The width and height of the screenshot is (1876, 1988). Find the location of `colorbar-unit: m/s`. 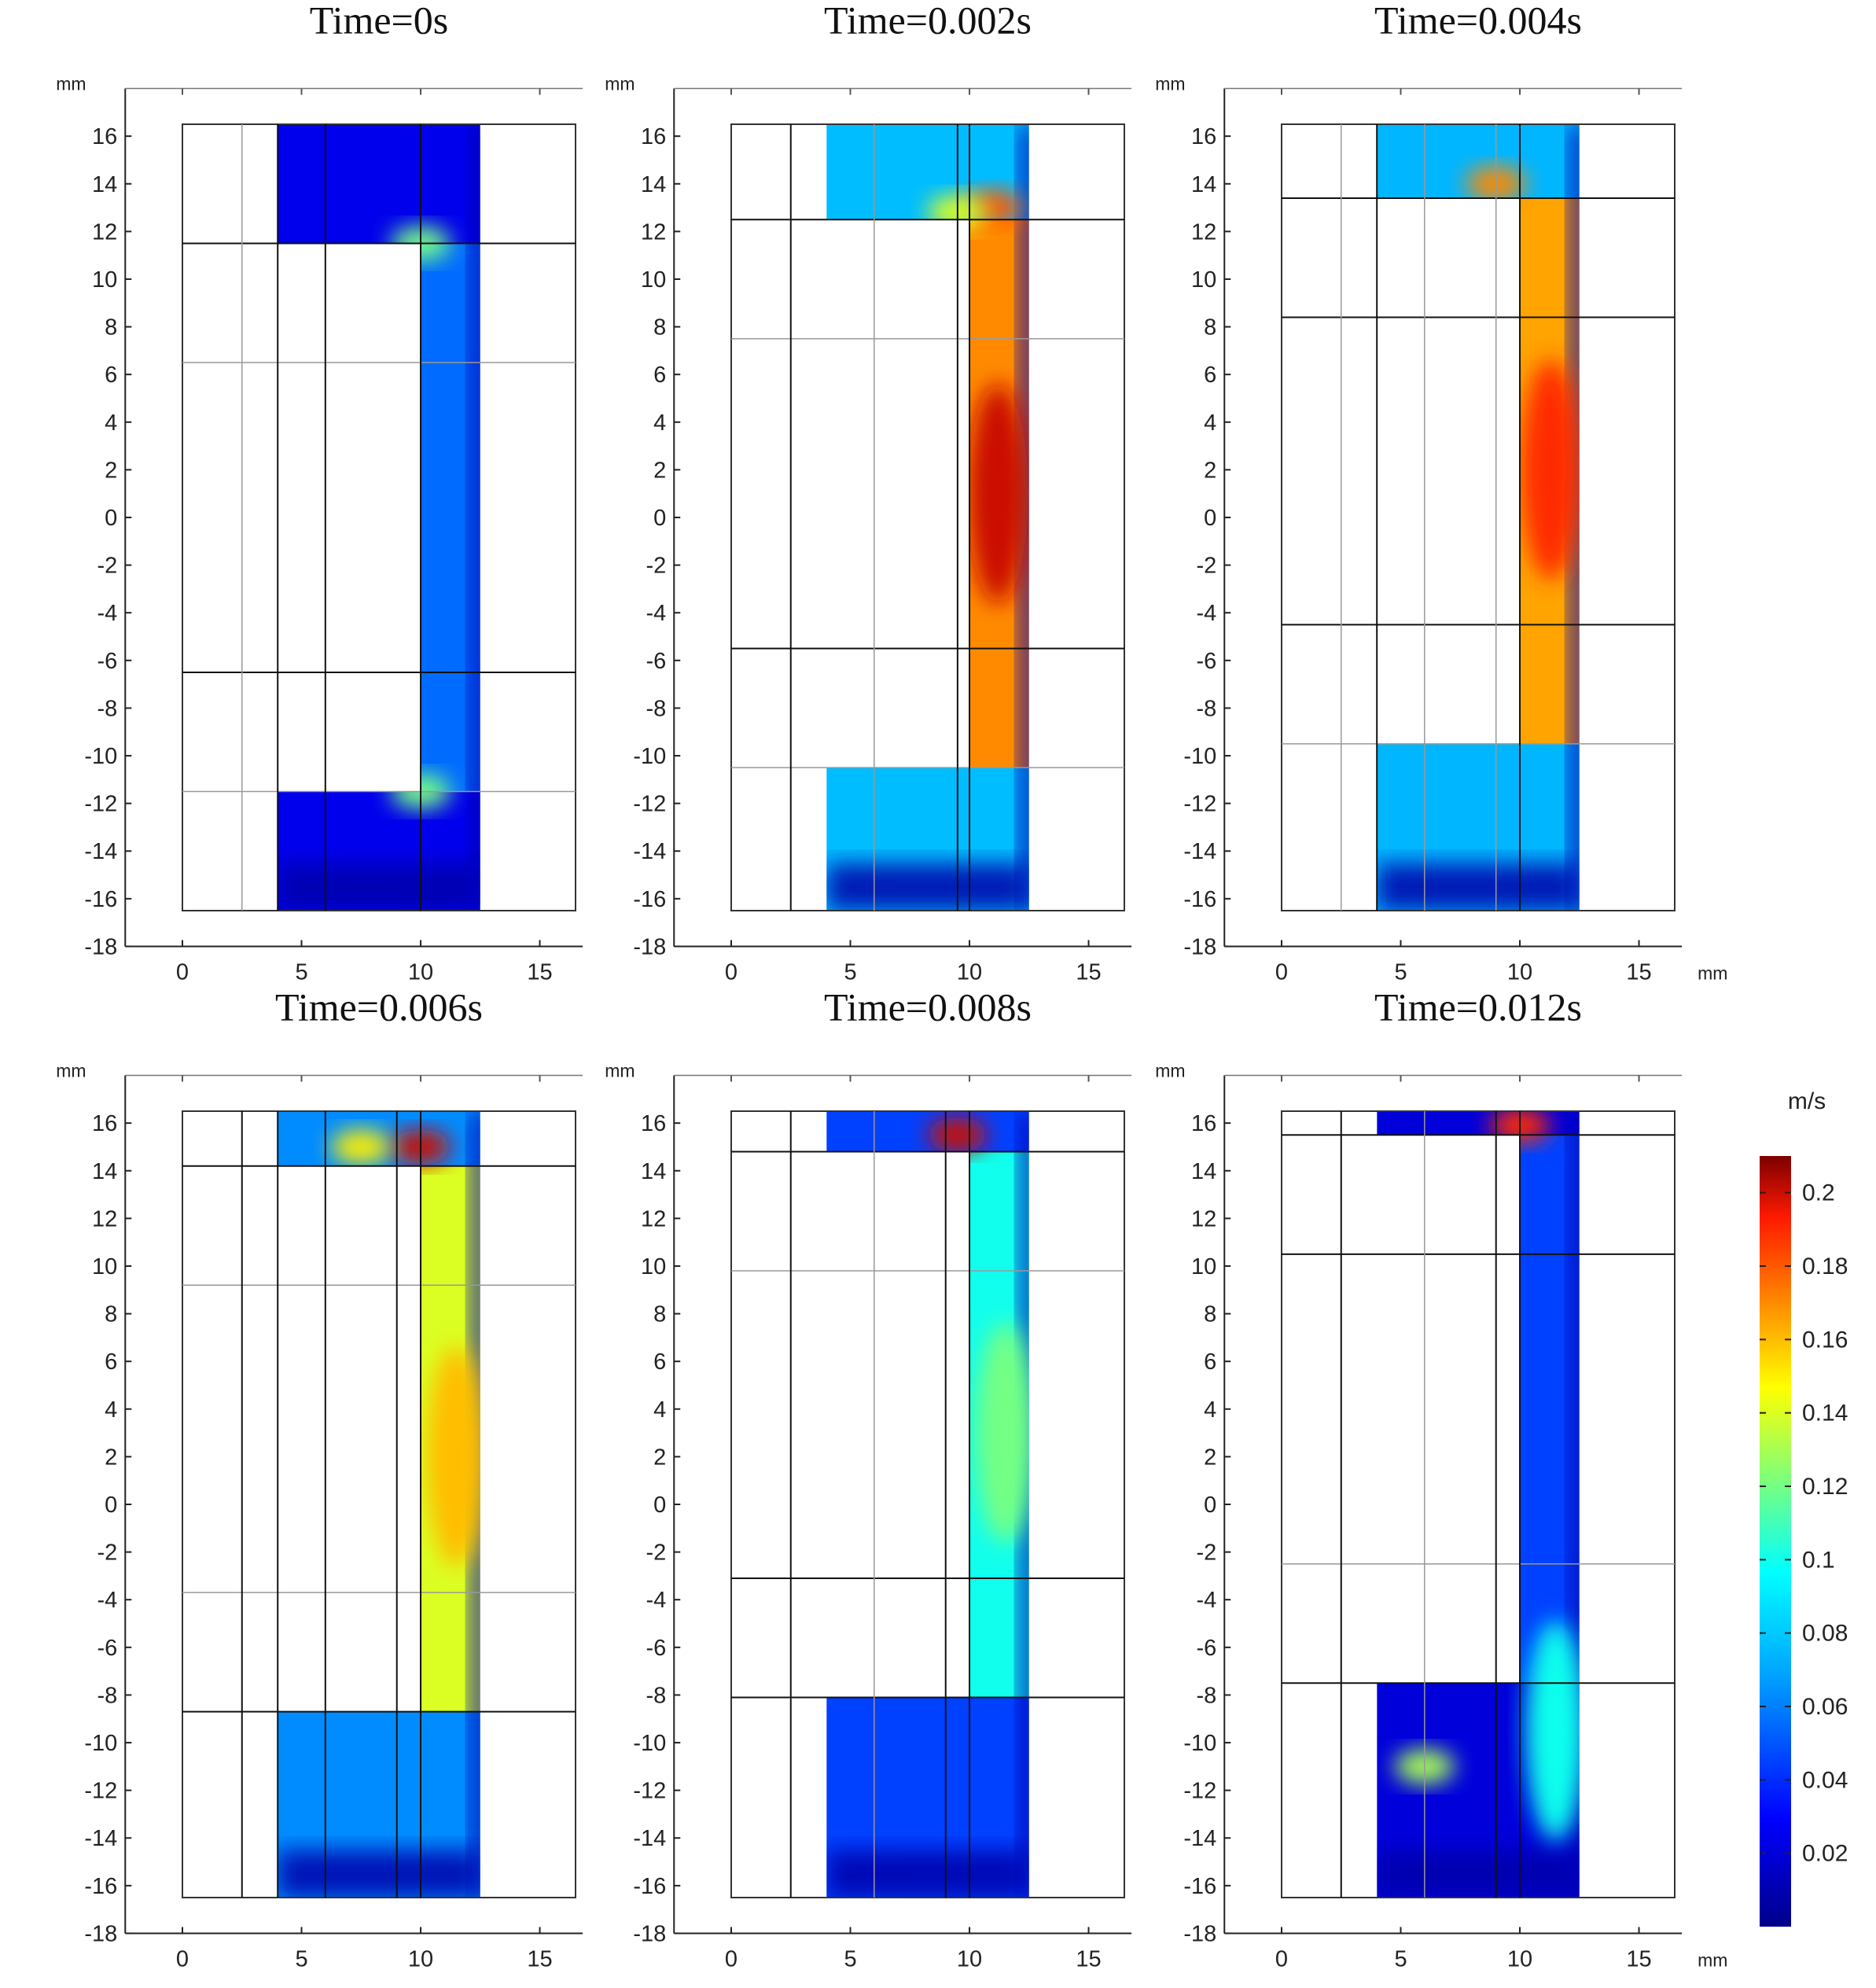

colorbar-unit: m/s is located at coordinates (1807, 1101).